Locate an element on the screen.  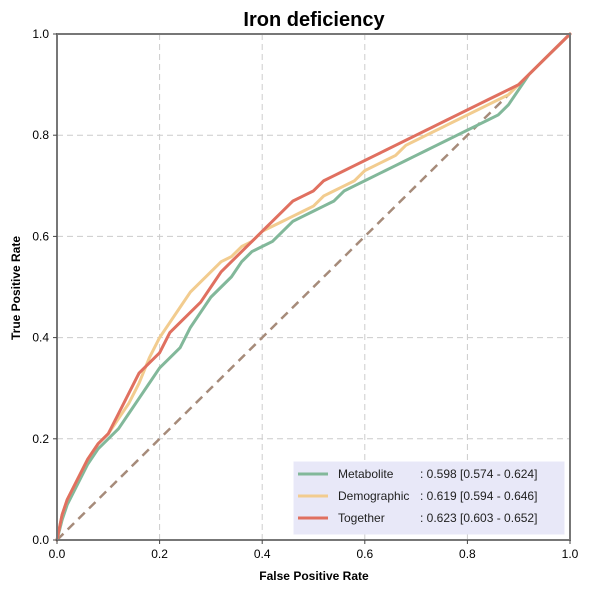
y-tick-label: 0.4 is located at coordinates (40, 338).